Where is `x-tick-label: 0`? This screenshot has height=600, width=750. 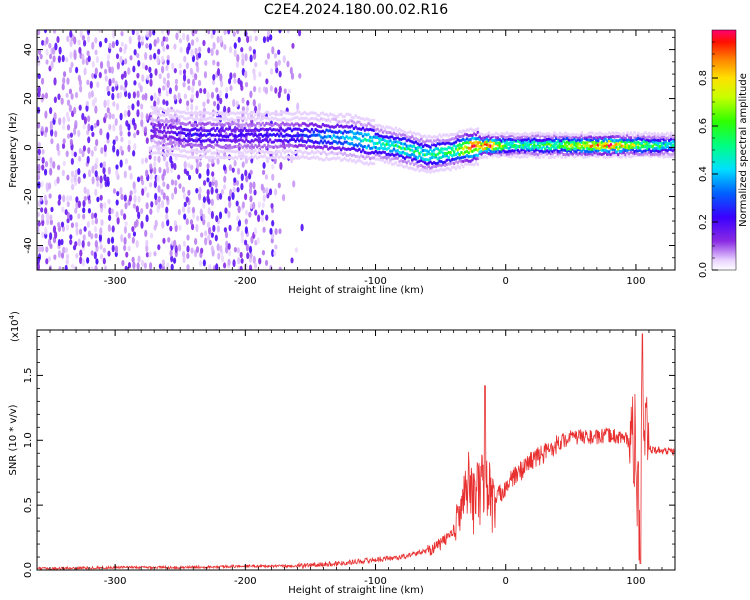
x-tick-label: 0 is located at coordinates (506, 581).